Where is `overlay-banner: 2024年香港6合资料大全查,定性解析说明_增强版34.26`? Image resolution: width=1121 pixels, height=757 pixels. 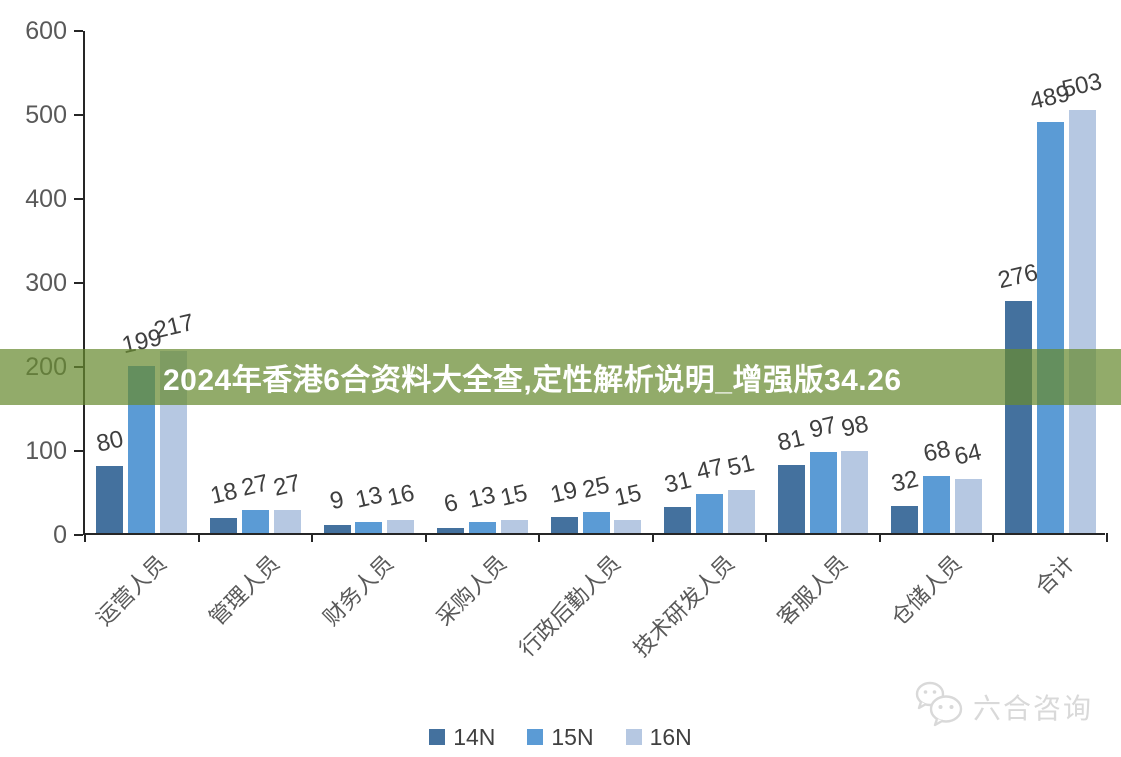
overlay-banner: 2024年香港6合资料大全查,定性解析说明_增强版34.26 is located at coordinates (560, 377).